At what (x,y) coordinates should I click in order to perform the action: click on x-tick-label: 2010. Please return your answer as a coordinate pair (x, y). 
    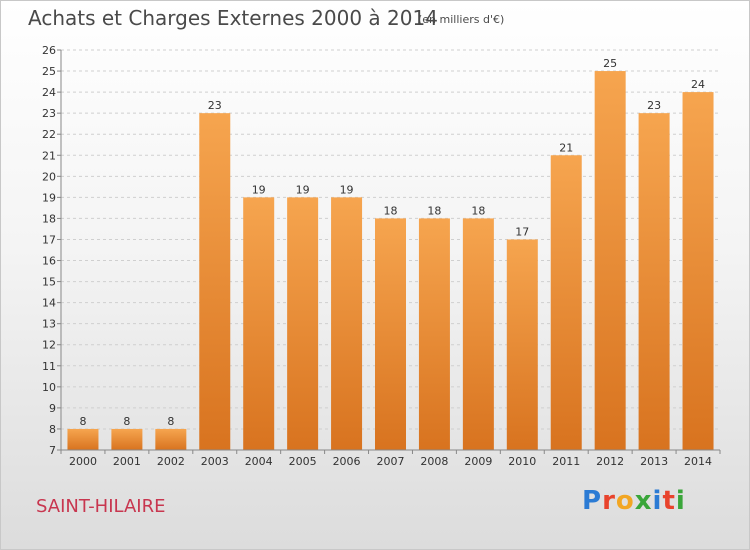
    Looking at the image, I should click on (522, 461).